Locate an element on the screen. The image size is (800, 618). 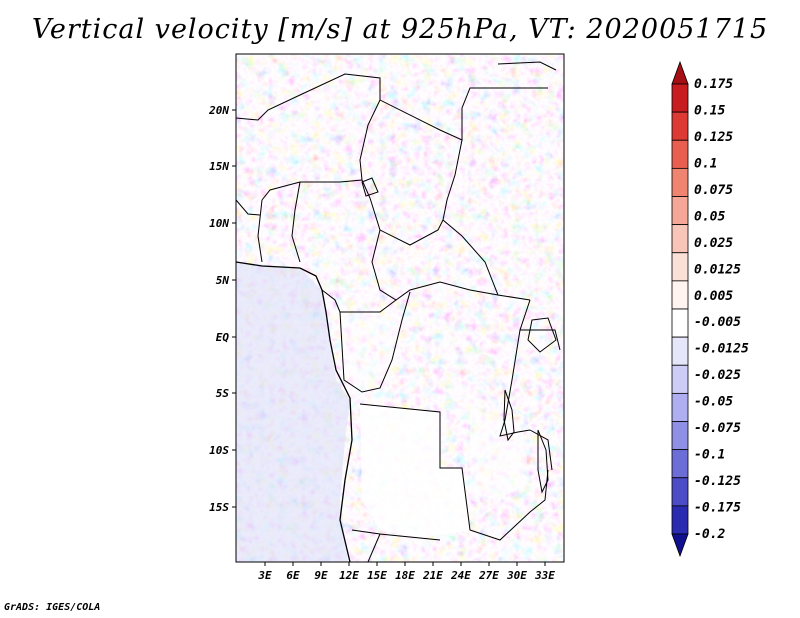
lakes is located at coordinates (459, 335).